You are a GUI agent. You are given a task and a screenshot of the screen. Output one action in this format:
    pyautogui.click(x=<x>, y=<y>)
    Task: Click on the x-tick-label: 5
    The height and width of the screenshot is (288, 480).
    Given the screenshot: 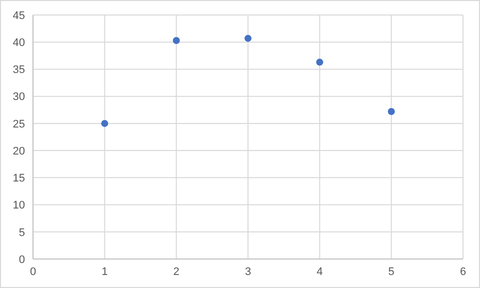 What is the action you would take?
    pyautogui.click(x=391, y=272)
    